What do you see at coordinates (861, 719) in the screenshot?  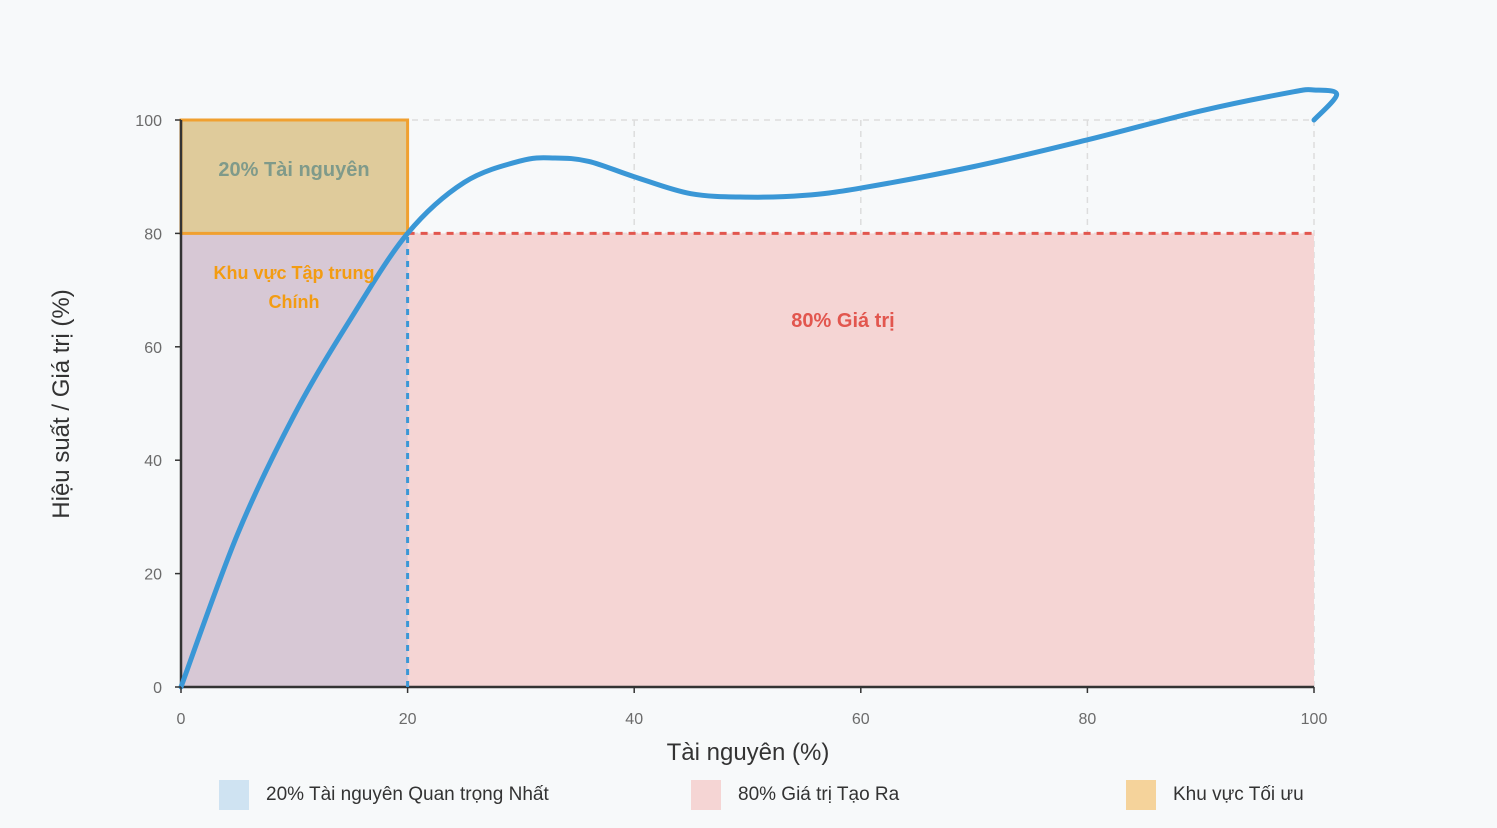 I see `x-tick-label: 60` at bounding box center [861, 719].